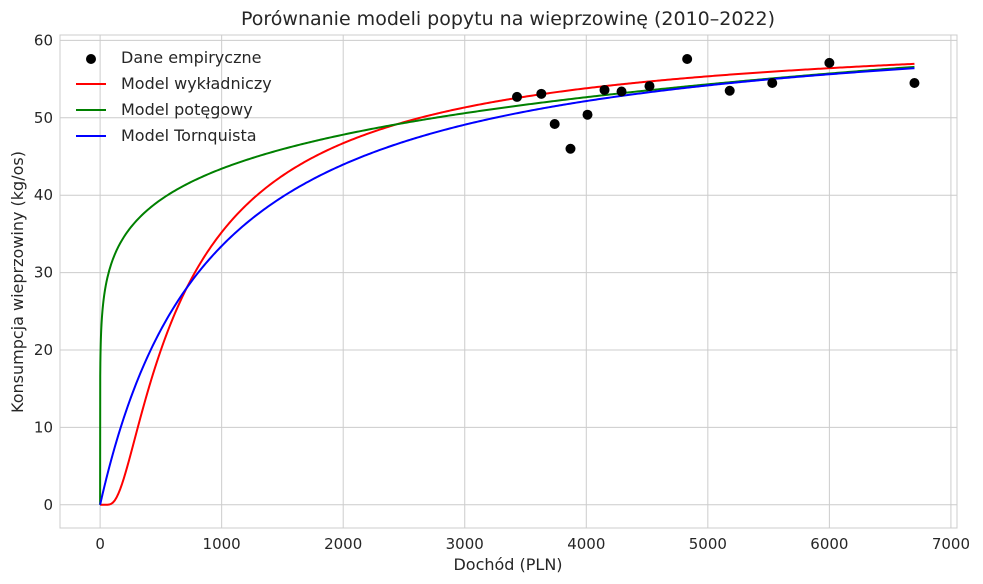 The image size is (983, 584). What do you see at coordinates (507, 564) in the screenshot?
I see `x-axis-label: Dochód (PLN)` at bounding box center [507, 564].